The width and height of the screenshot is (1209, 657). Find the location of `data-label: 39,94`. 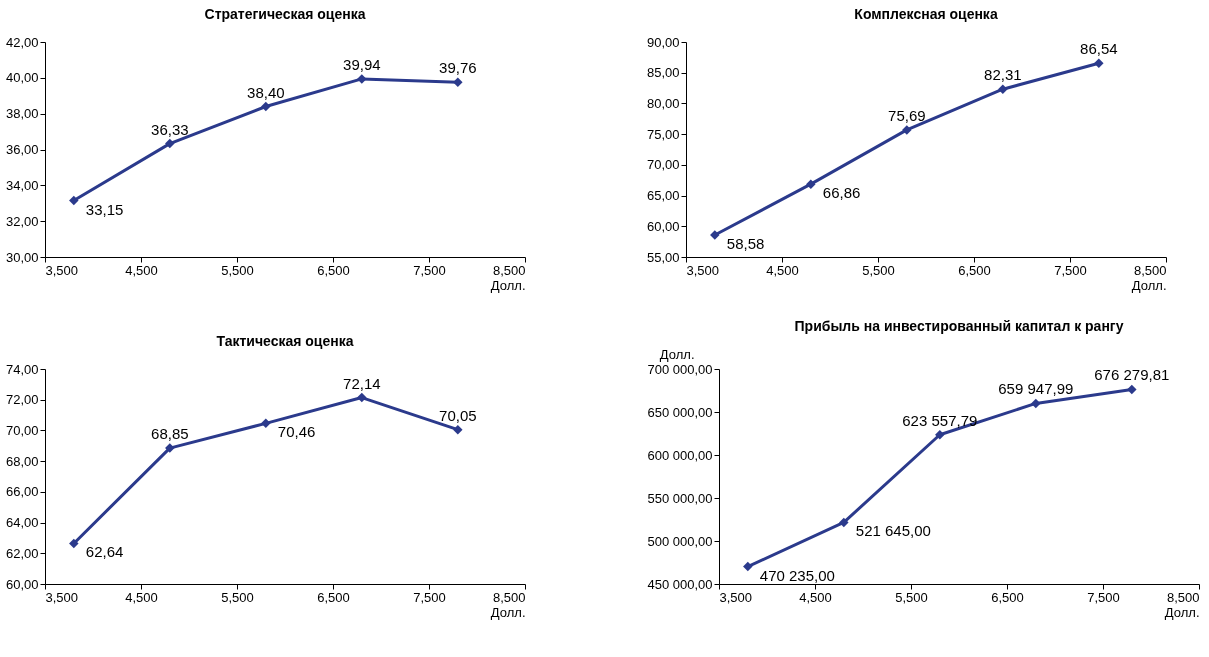

data-label: 39,94 is located at coordinates (362, 64).